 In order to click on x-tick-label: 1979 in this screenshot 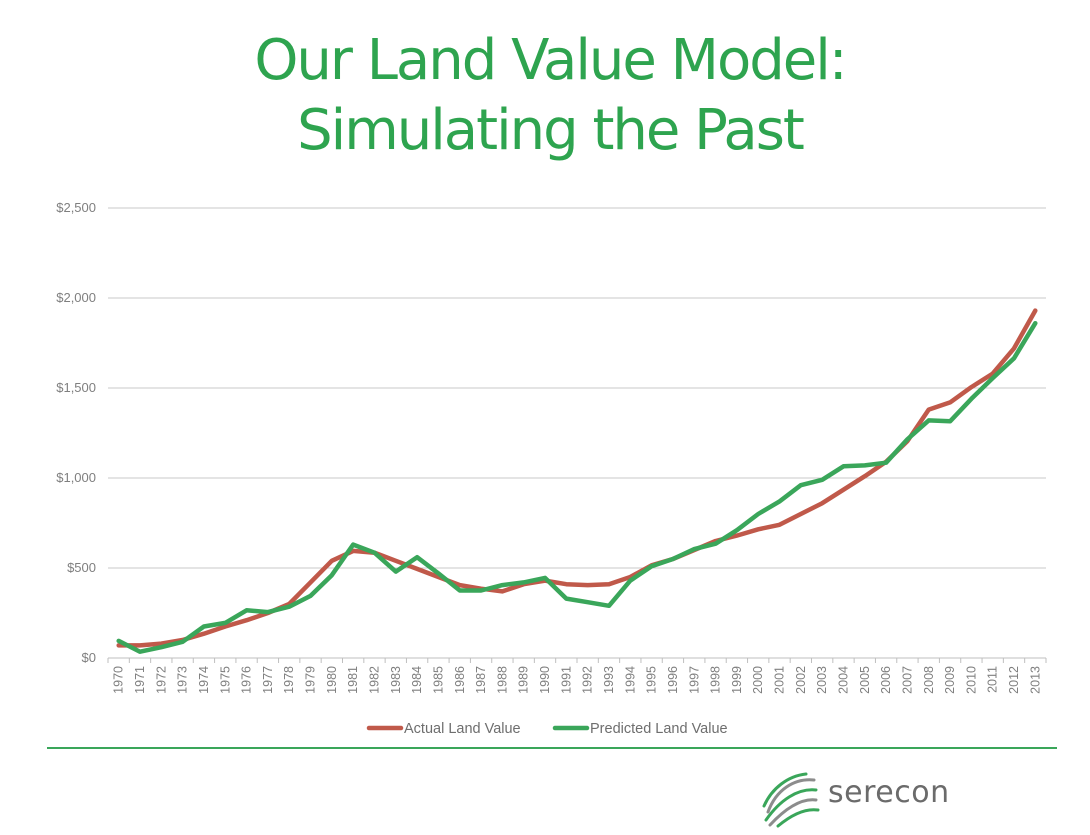, I will do `click(311, 680)`.